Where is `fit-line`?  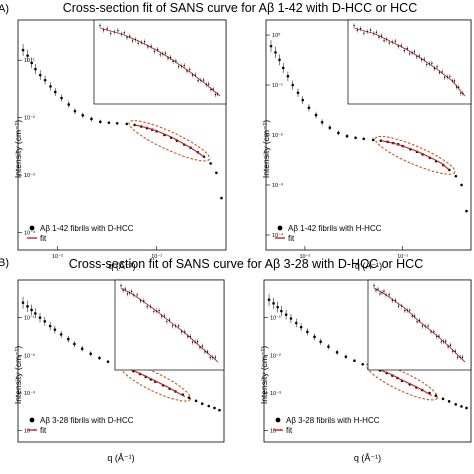 fit-line is located at coordinates (415, 155).